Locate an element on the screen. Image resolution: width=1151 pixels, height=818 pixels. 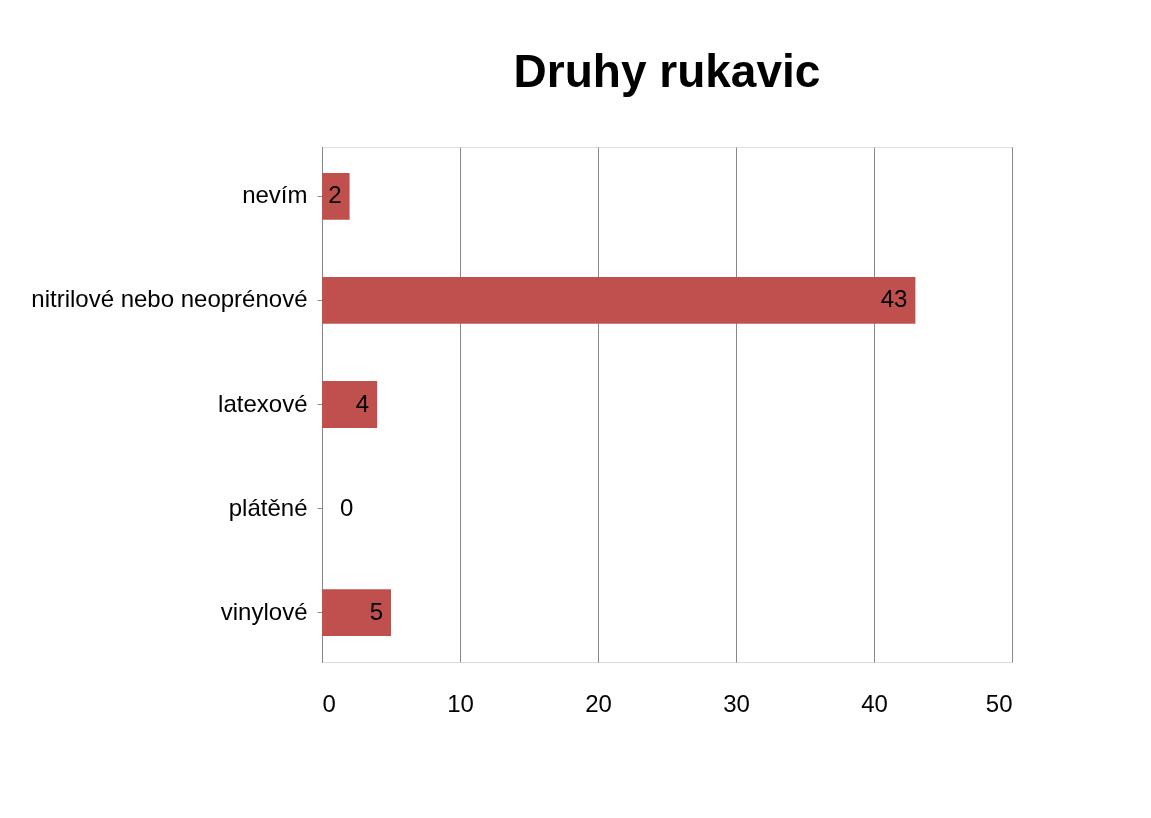
x-tick-label: 20 is located at coordinates (598, 703).